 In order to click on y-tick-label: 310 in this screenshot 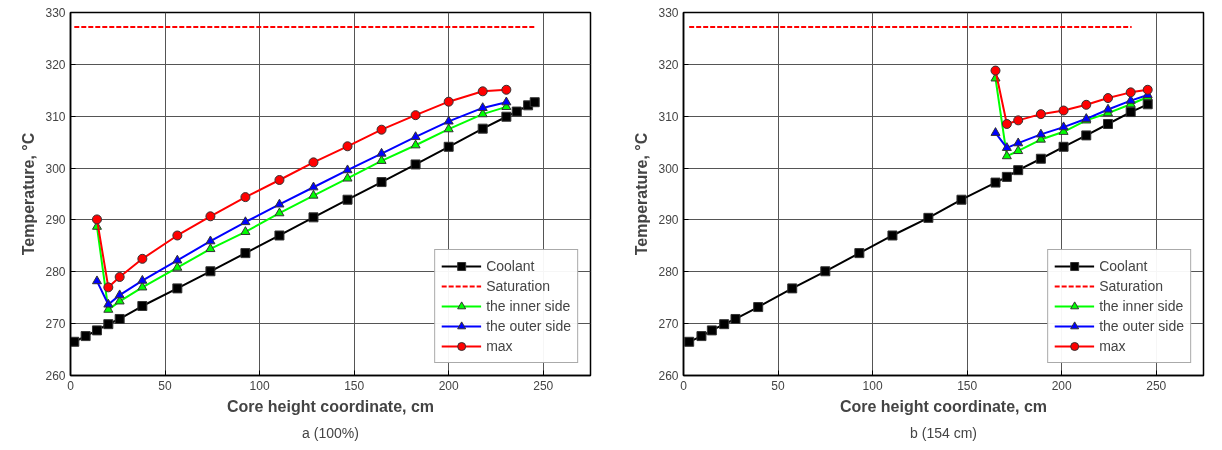, I will do `click(55, 116)`.